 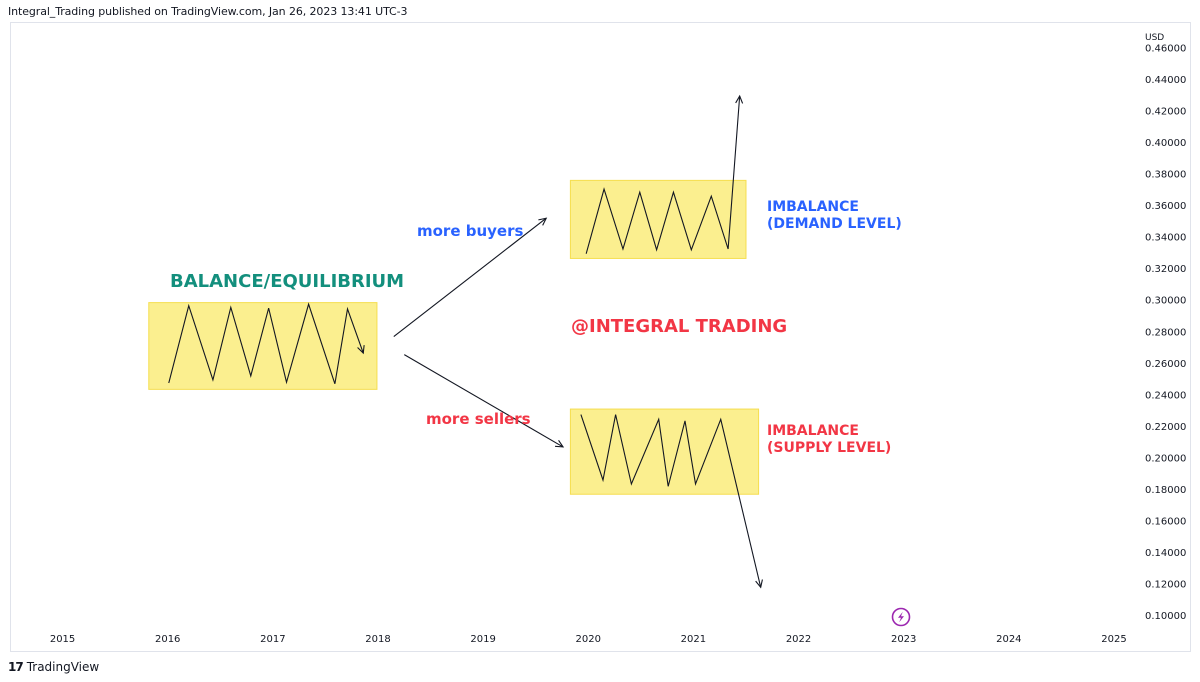 What do you see at coordinates (1165, 427) in the screenshot?
I see `y-tick-label: 0.22000` at bounding box center [1165, 427].